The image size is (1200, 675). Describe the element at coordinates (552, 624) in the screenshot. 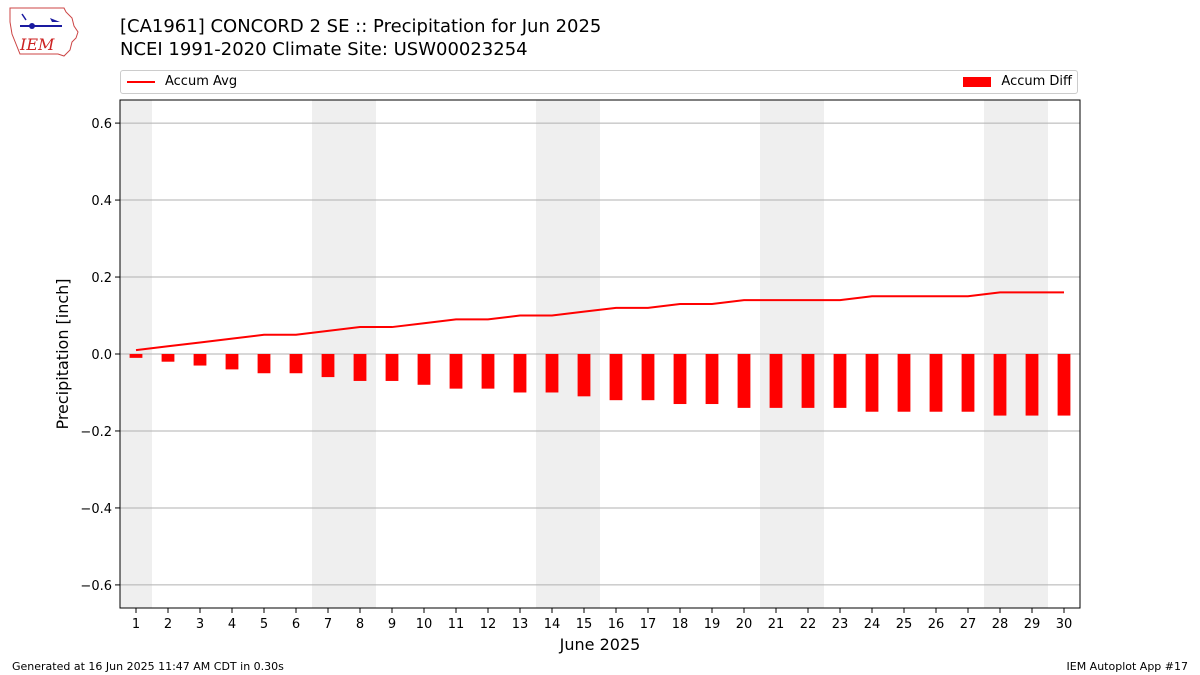

I see `x-tick-label: 14` at that location.